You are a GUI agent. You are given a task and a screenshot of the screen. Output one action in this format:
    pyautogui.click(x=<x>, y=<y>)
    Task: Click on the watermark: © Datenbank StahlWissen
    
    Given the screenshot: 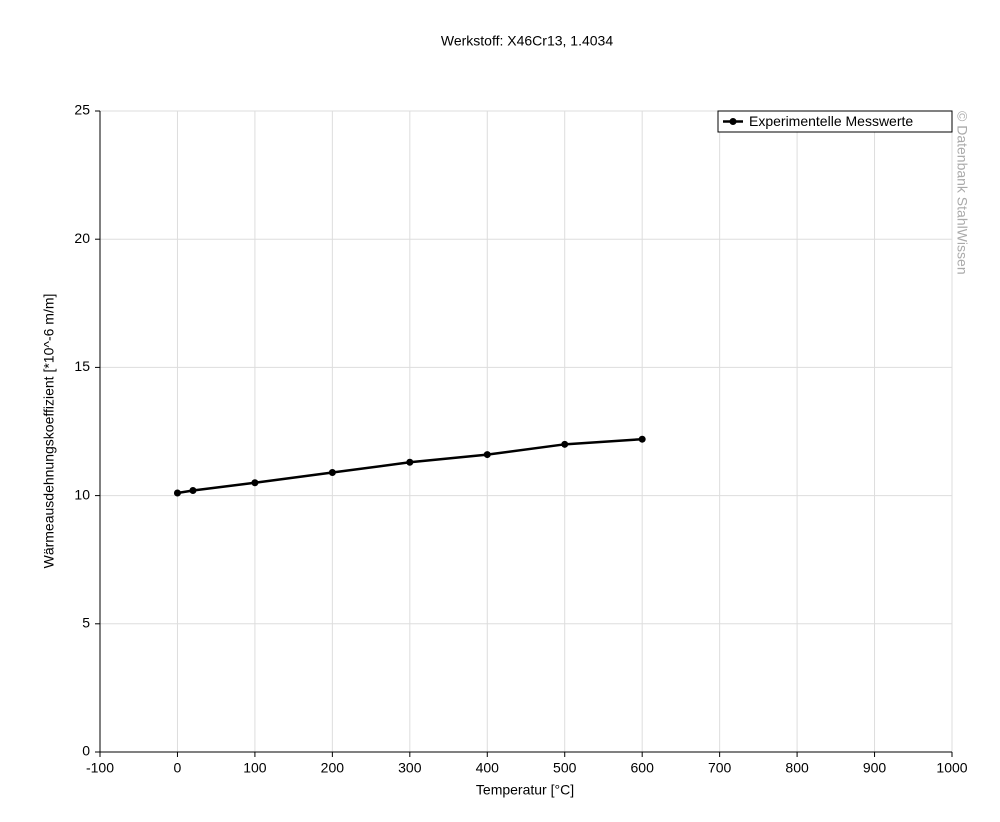 What is the action you would take?
    pyautogui.click(x=962, y=193)
    